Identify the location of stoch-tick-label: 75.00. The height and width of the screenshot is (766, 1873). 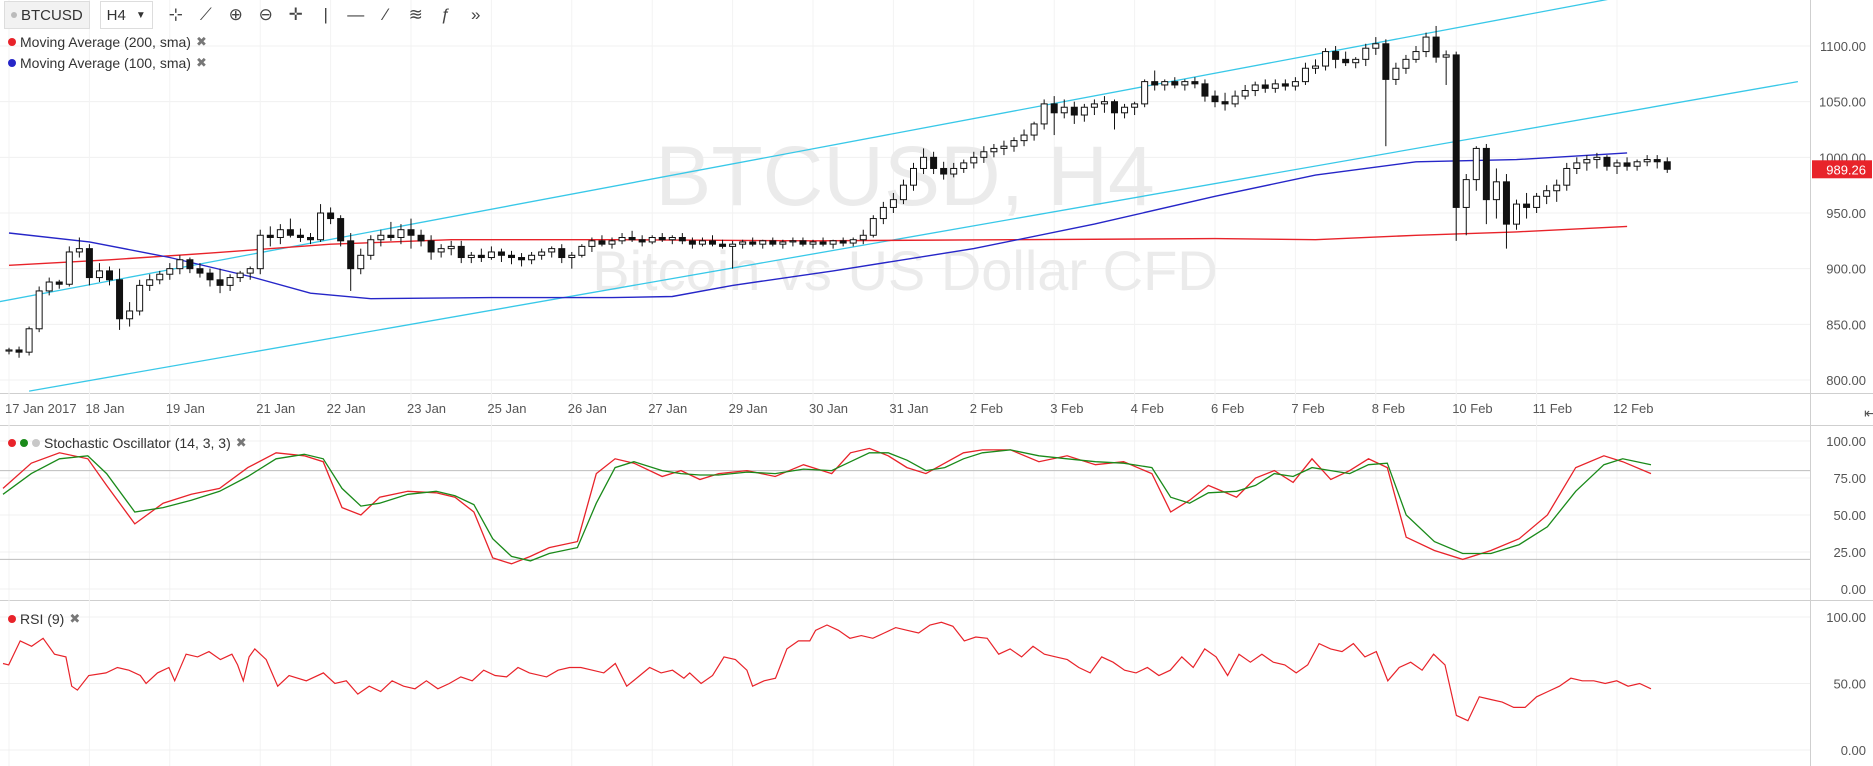
(1849, 478).